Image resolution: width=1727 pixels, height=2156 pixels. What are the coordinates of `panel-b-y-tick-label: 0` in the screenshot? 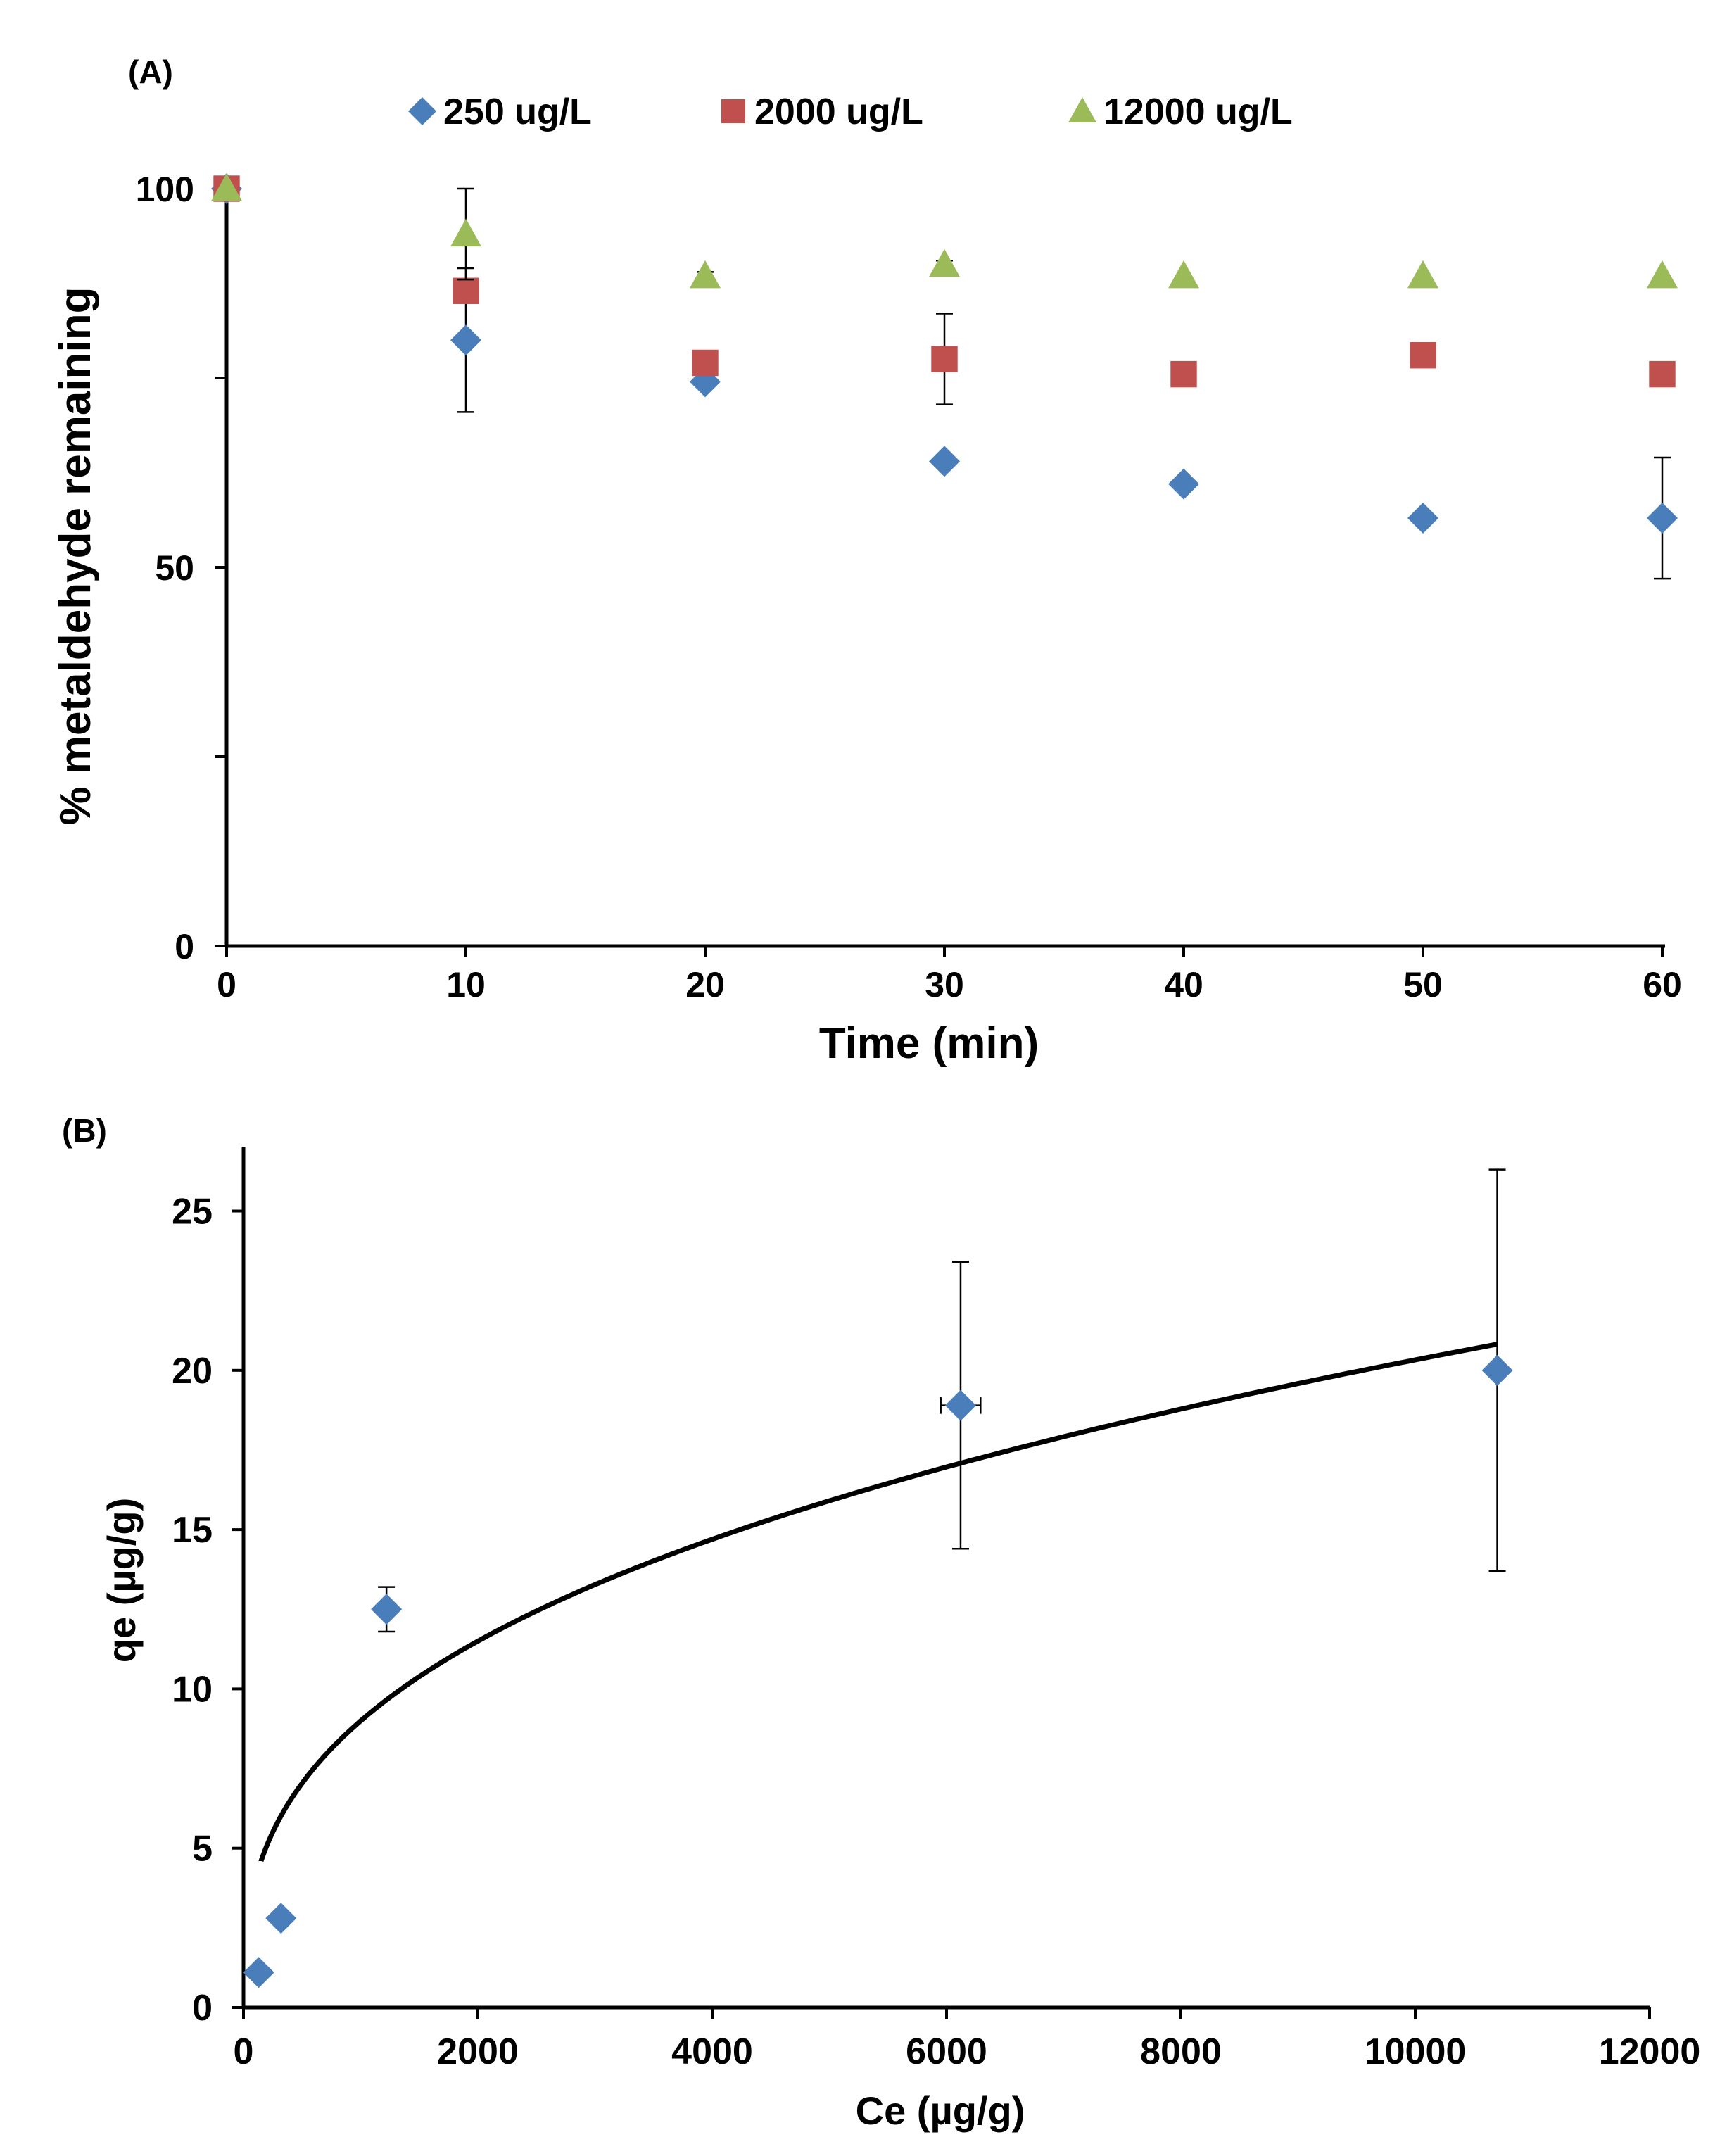 It's located at (203, 2009).